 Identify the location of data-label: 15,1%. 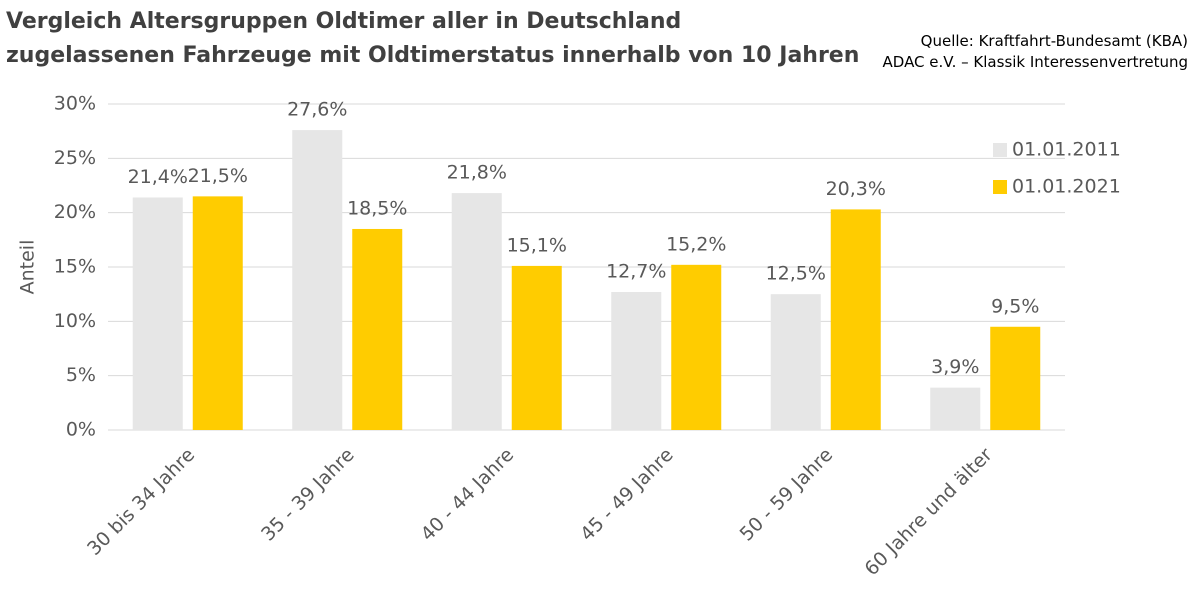
(537, 245).